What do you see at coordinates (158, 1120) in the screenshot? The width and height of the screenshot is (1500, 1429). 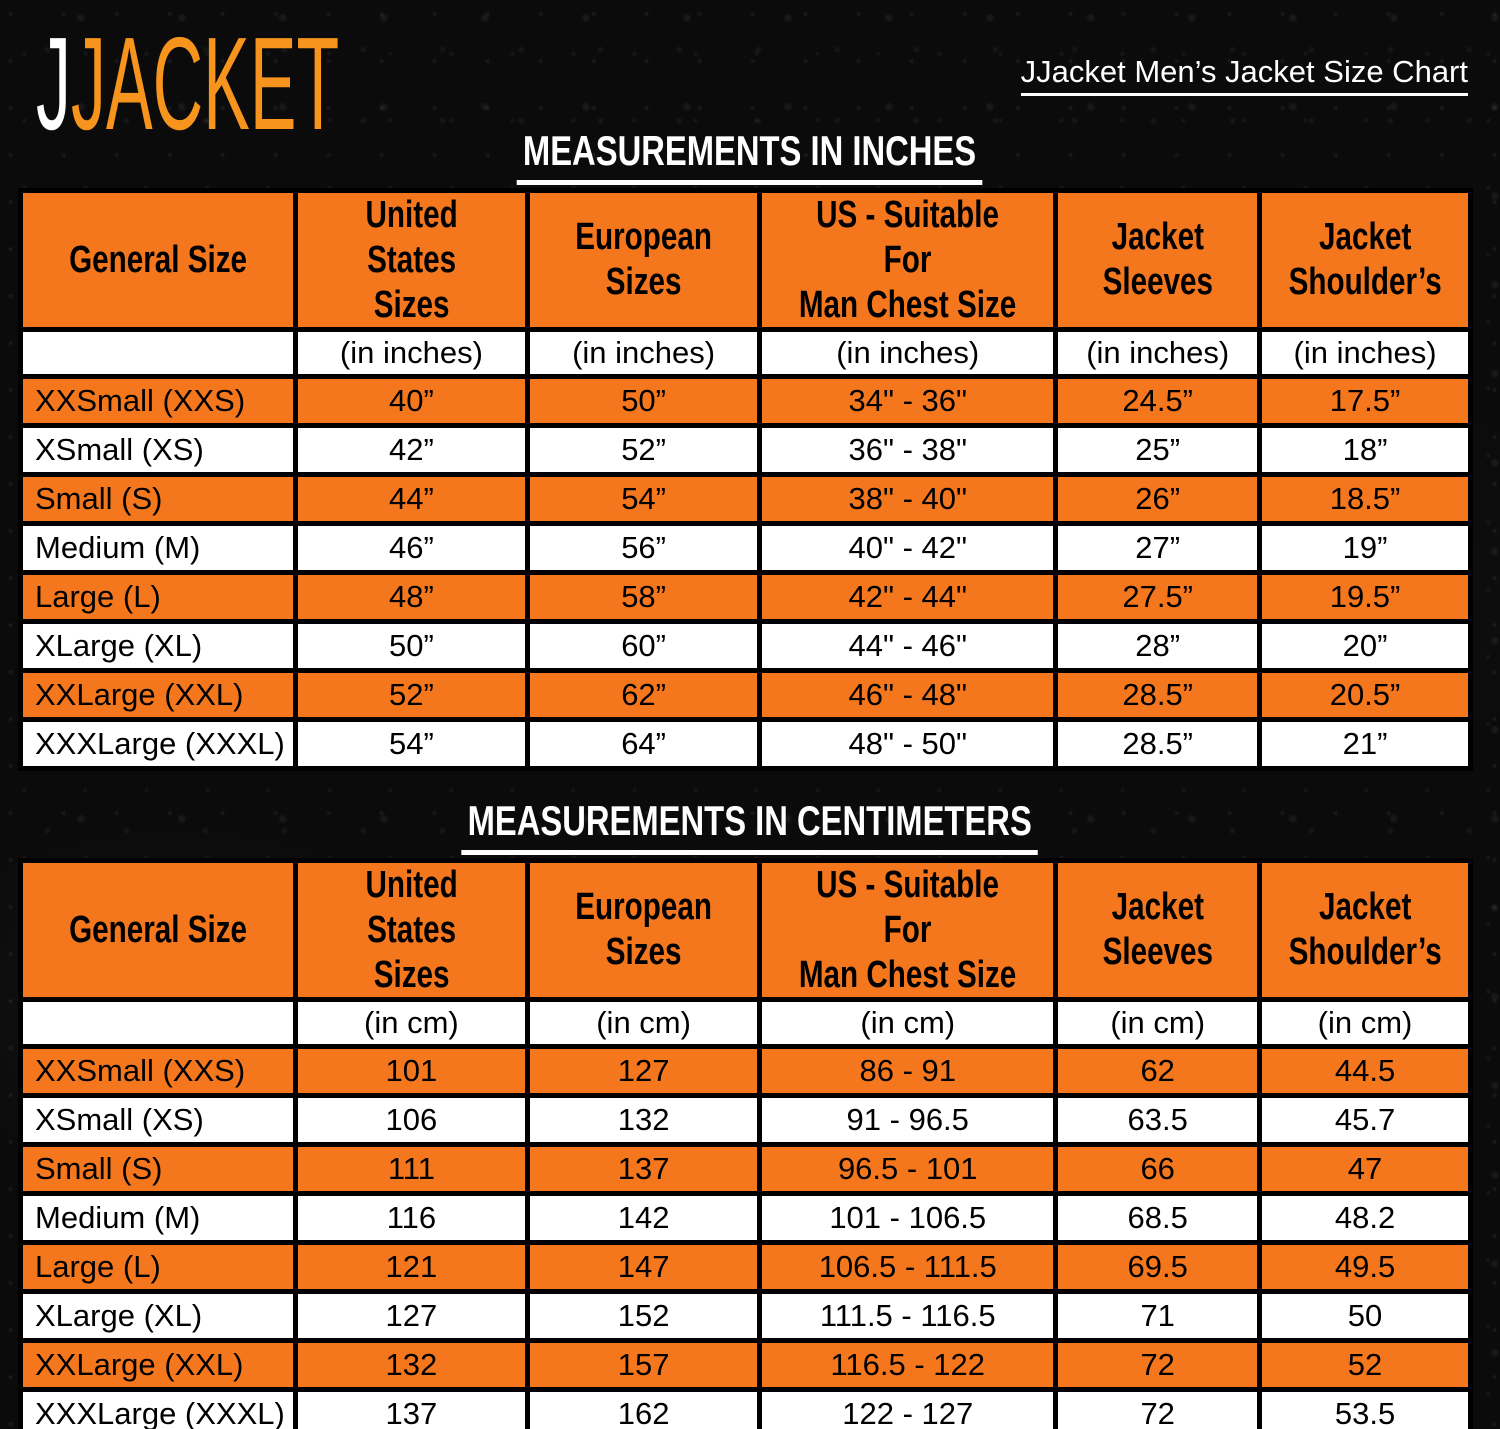 I see `size-row-label: XSmall (XS)` at bounding box center [158, 1120].